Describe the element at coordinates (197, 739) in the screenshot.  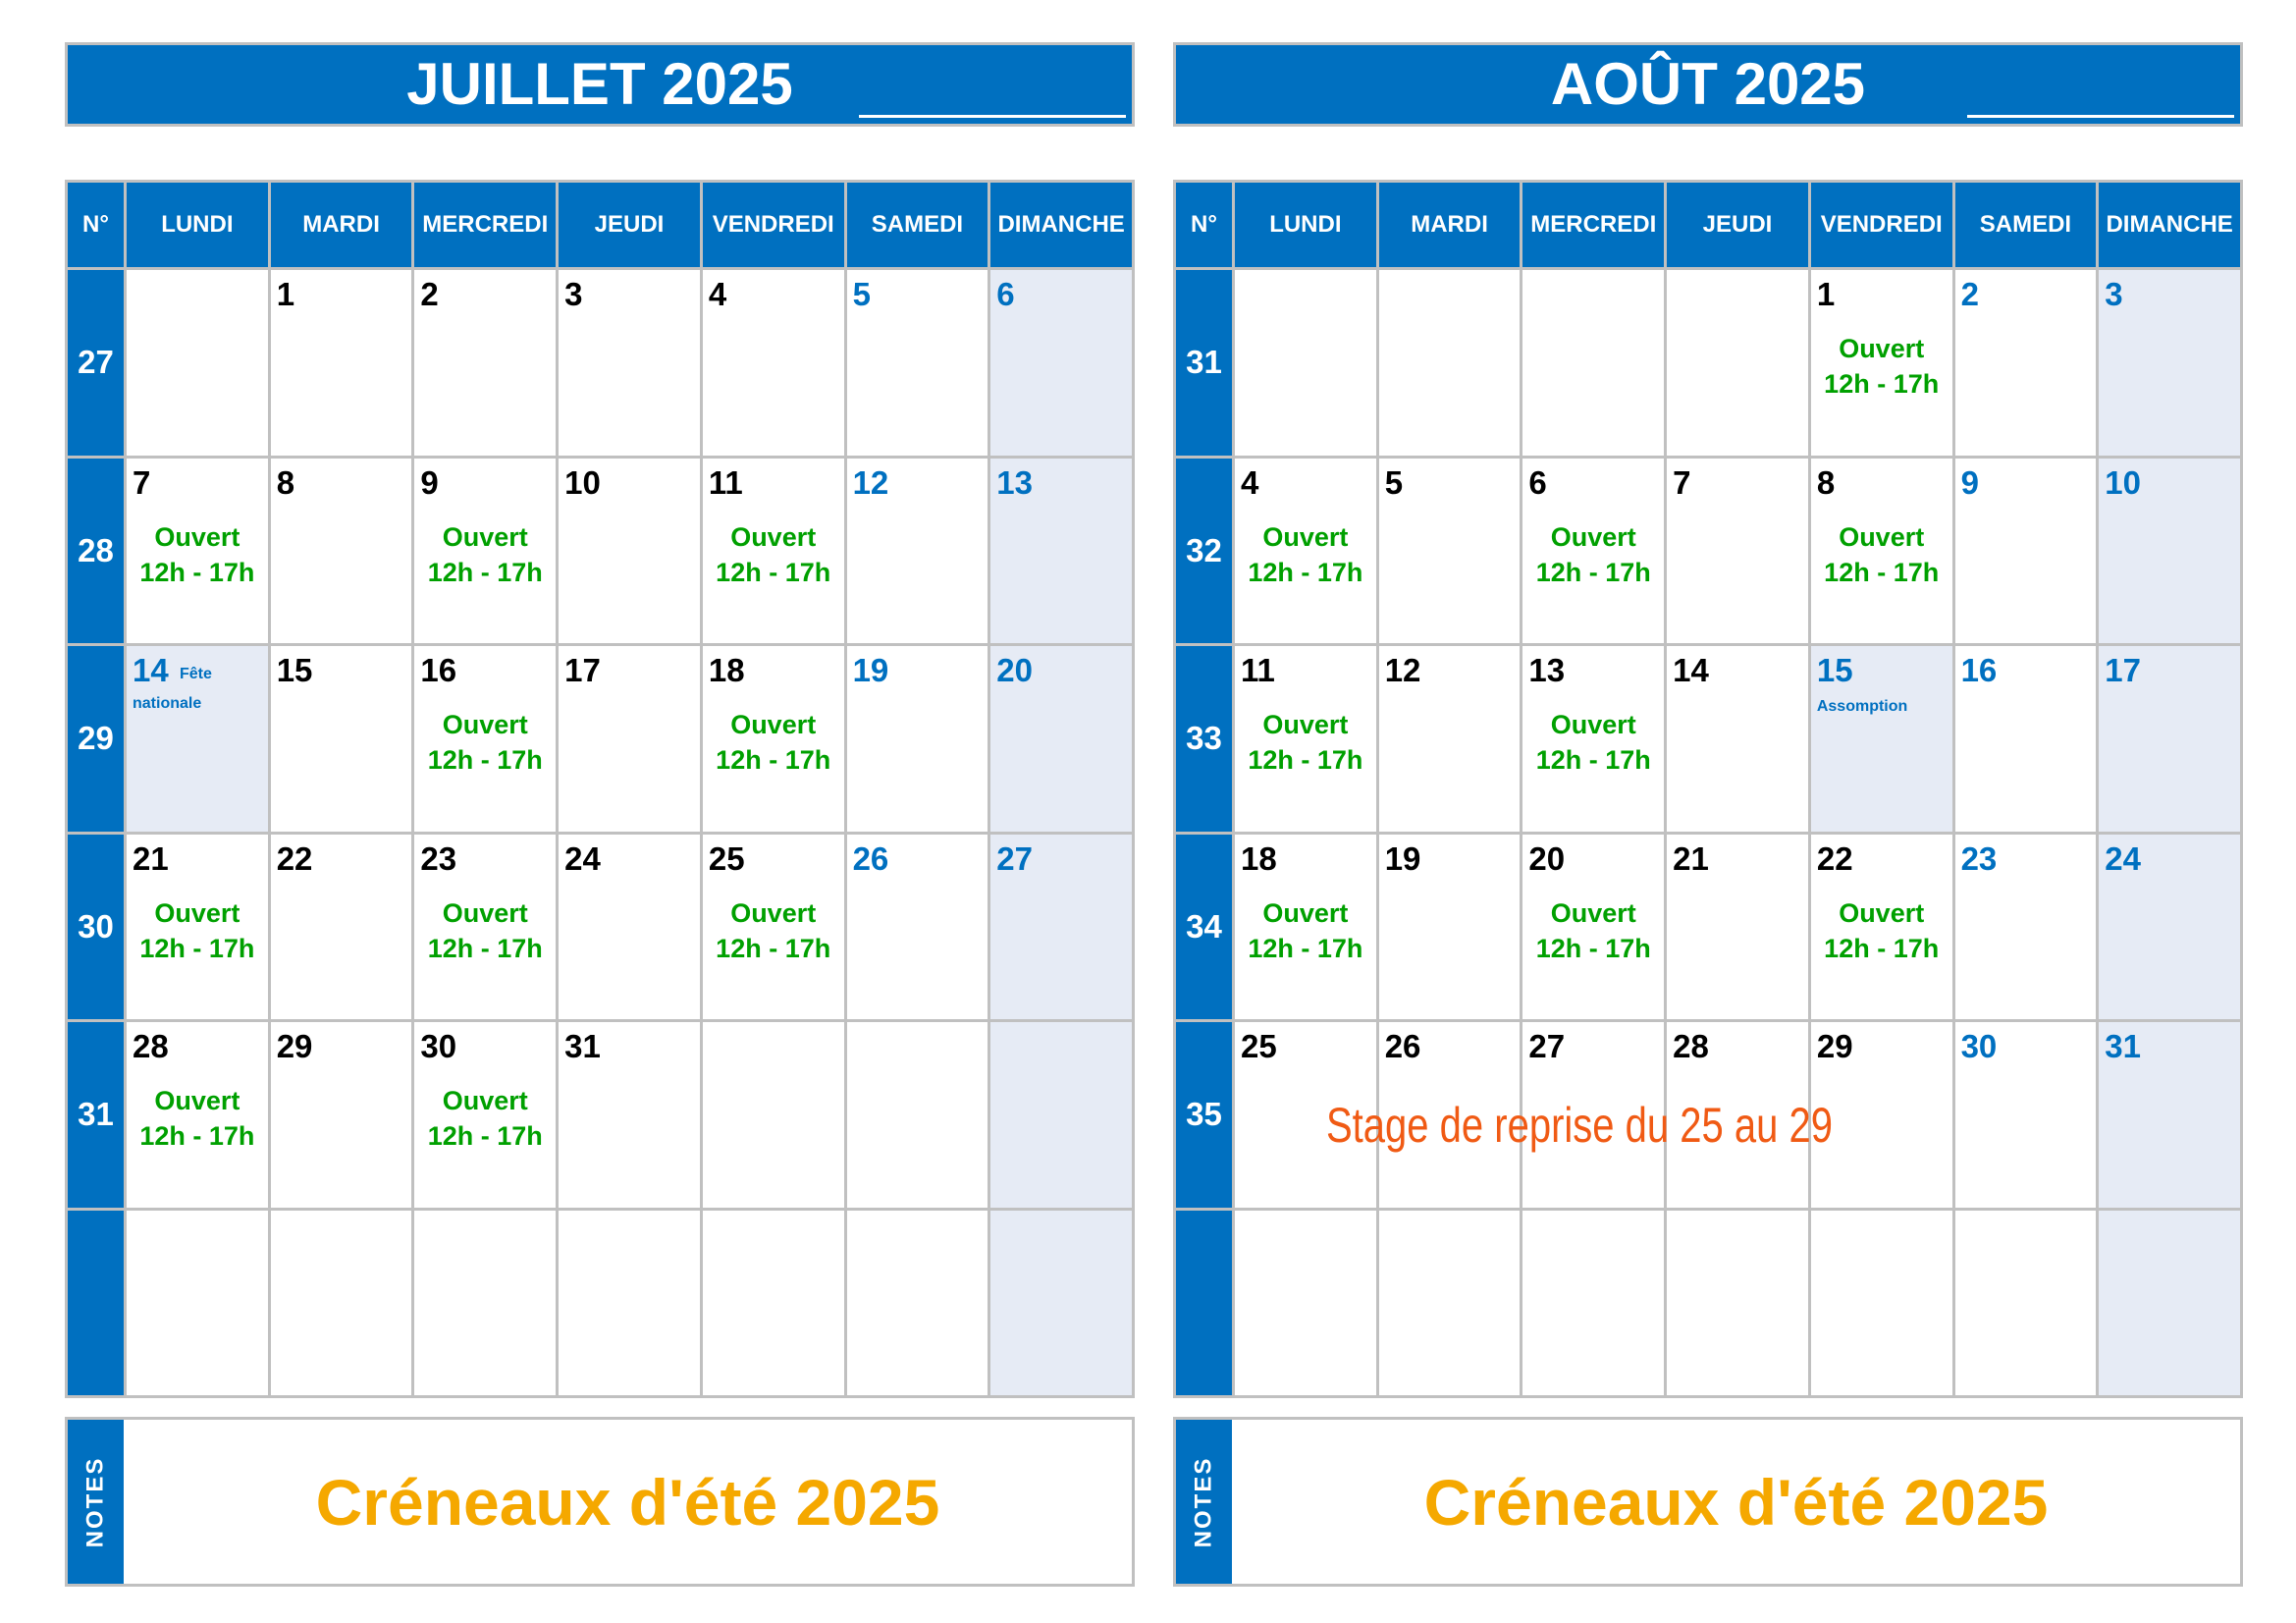
I see `day-cell: 14 Fête nationale` at that location.